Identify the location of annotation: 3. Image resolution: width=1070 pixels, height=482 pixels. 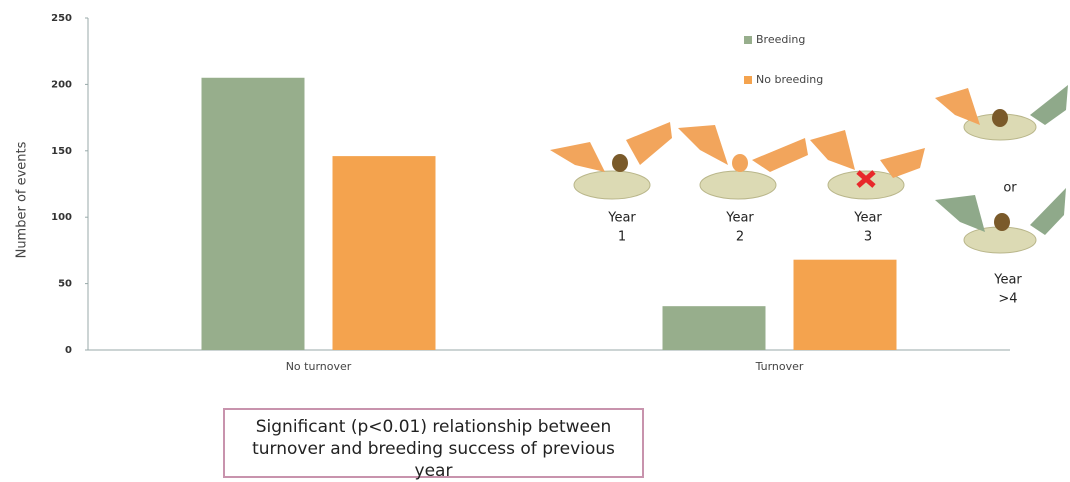
(868, 237).